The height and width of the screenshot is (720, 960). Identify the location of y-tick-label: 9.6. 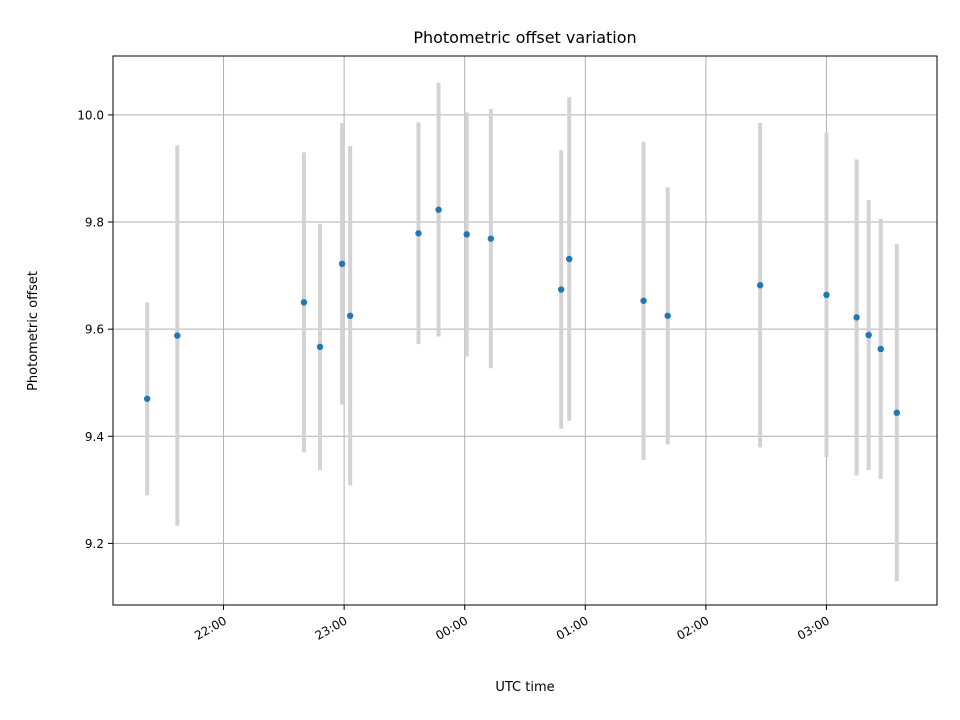
(94, 330).